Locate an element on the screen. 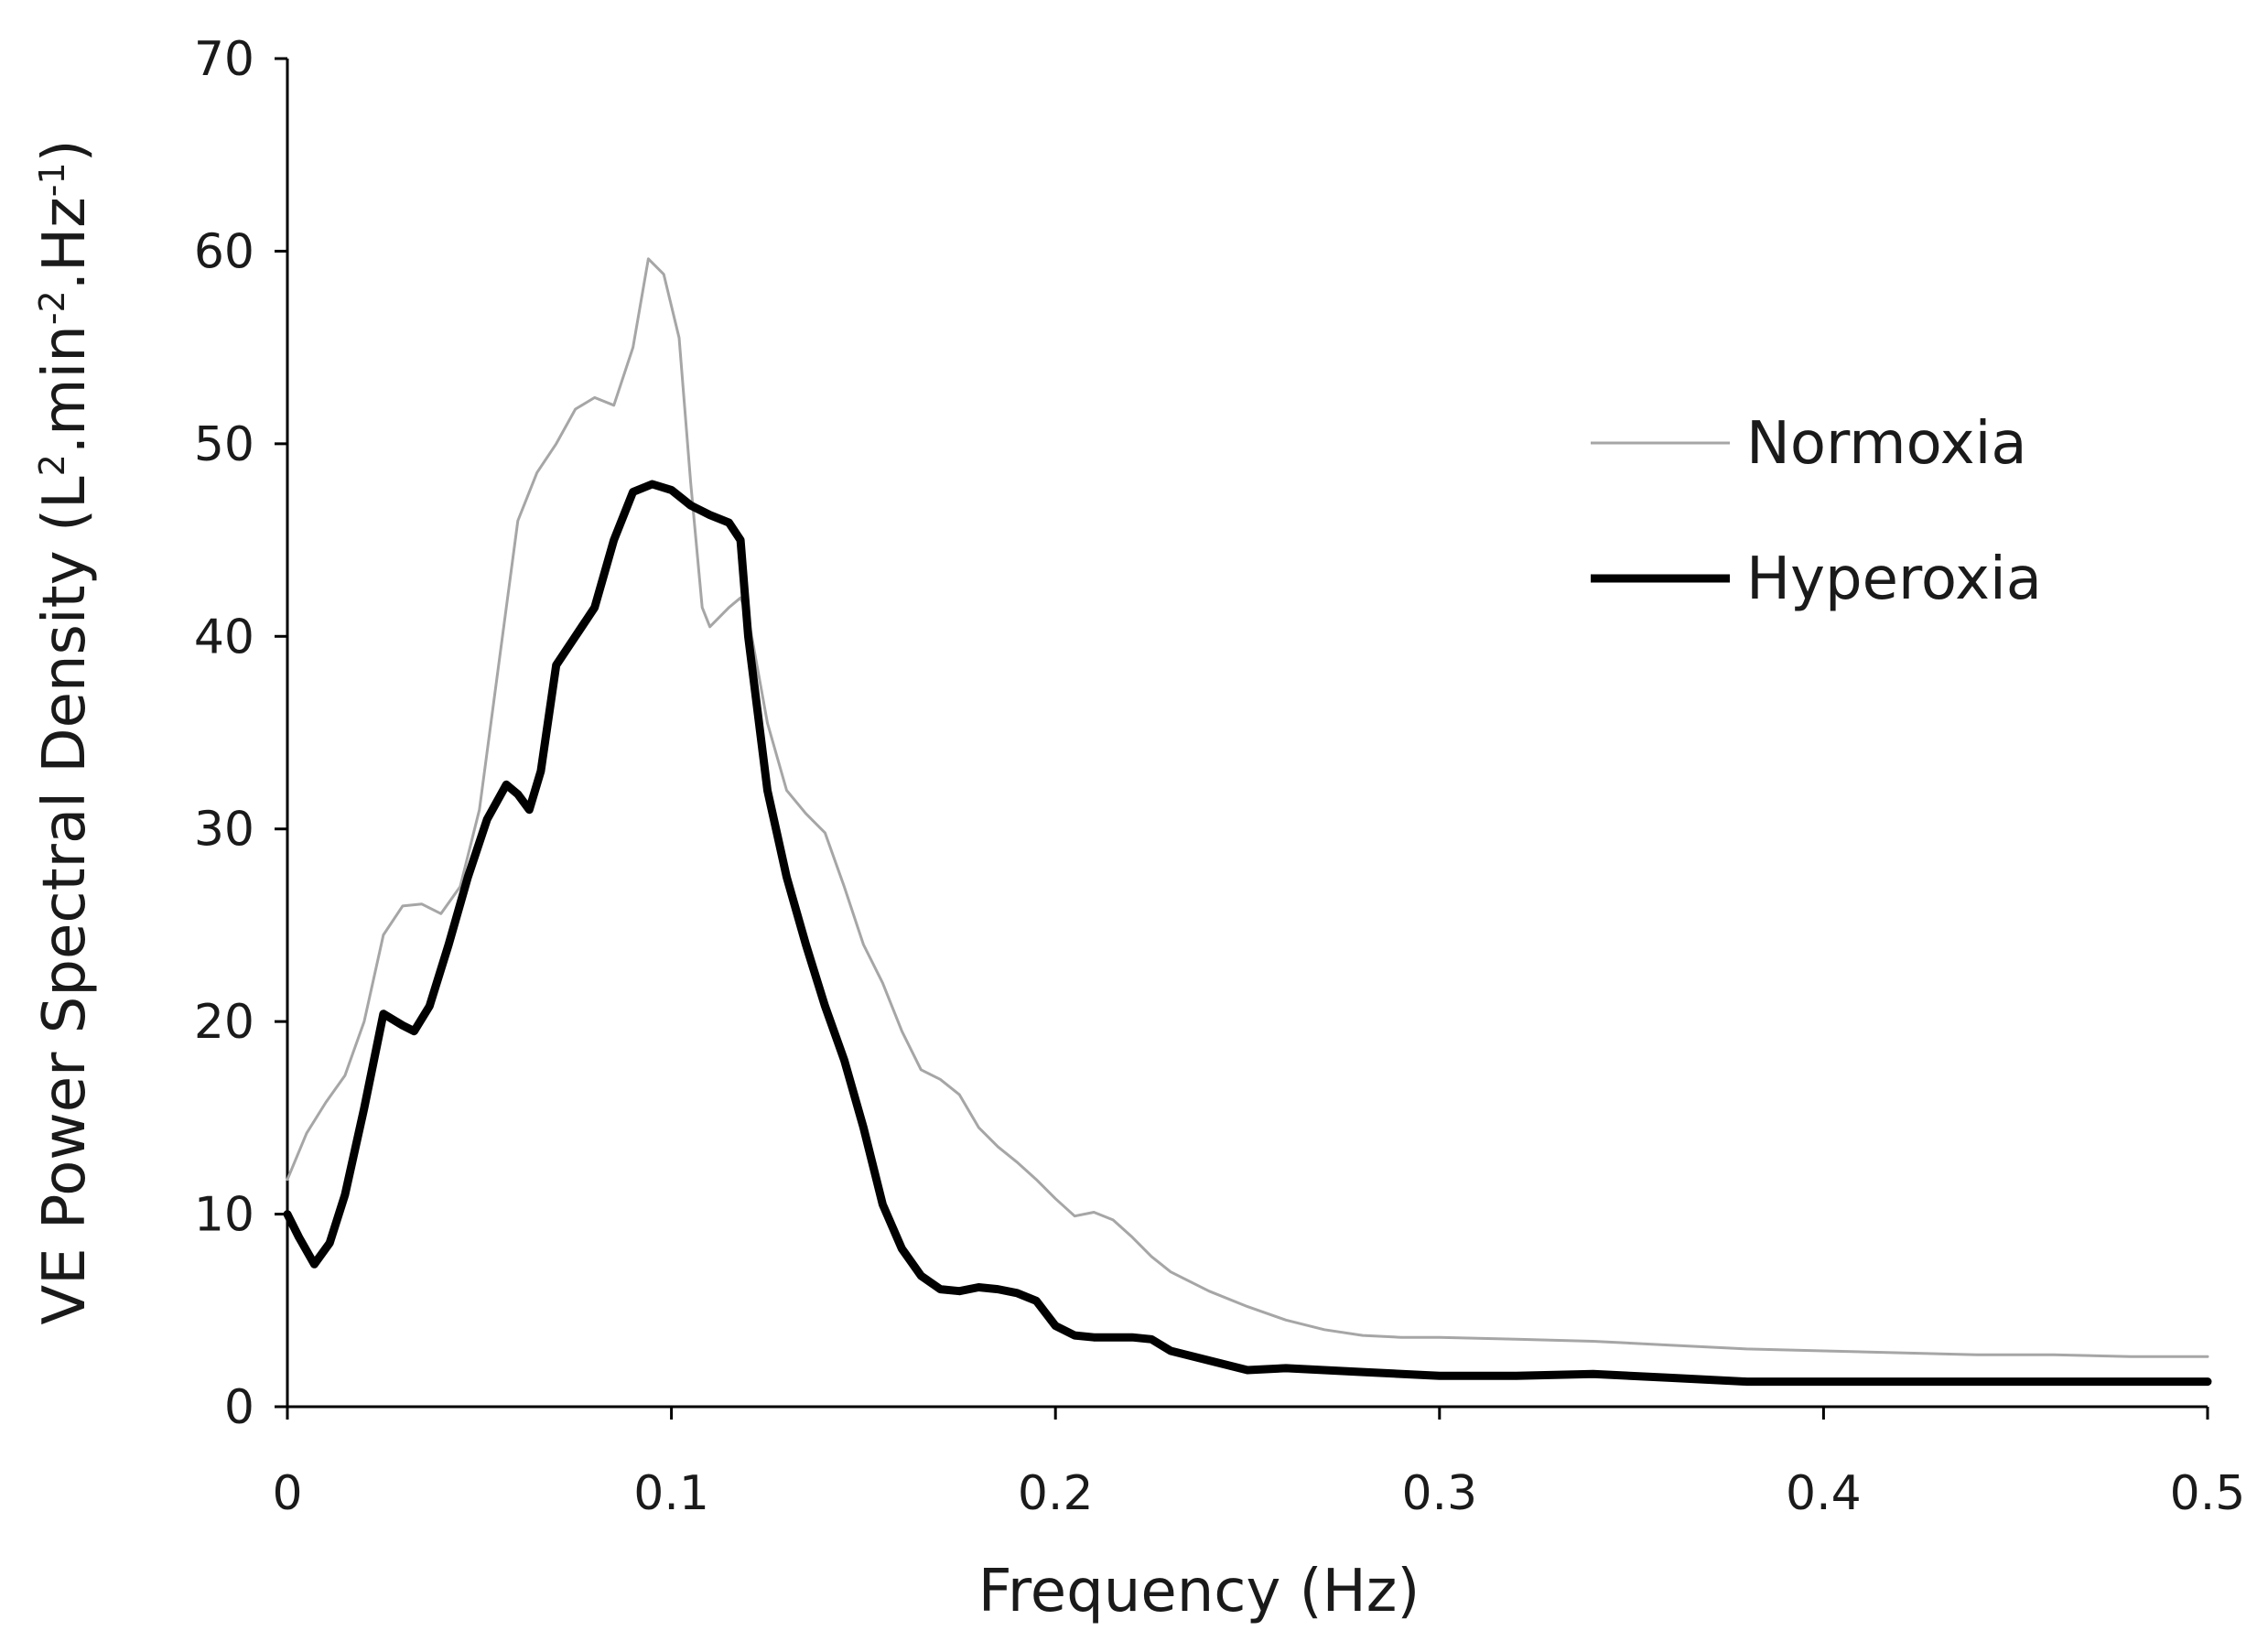 The width and height of the screenshot is (2257, 1652). y-ticks: 0 10 20 30 40 50 60 70 is located at coordinates (240, 733).